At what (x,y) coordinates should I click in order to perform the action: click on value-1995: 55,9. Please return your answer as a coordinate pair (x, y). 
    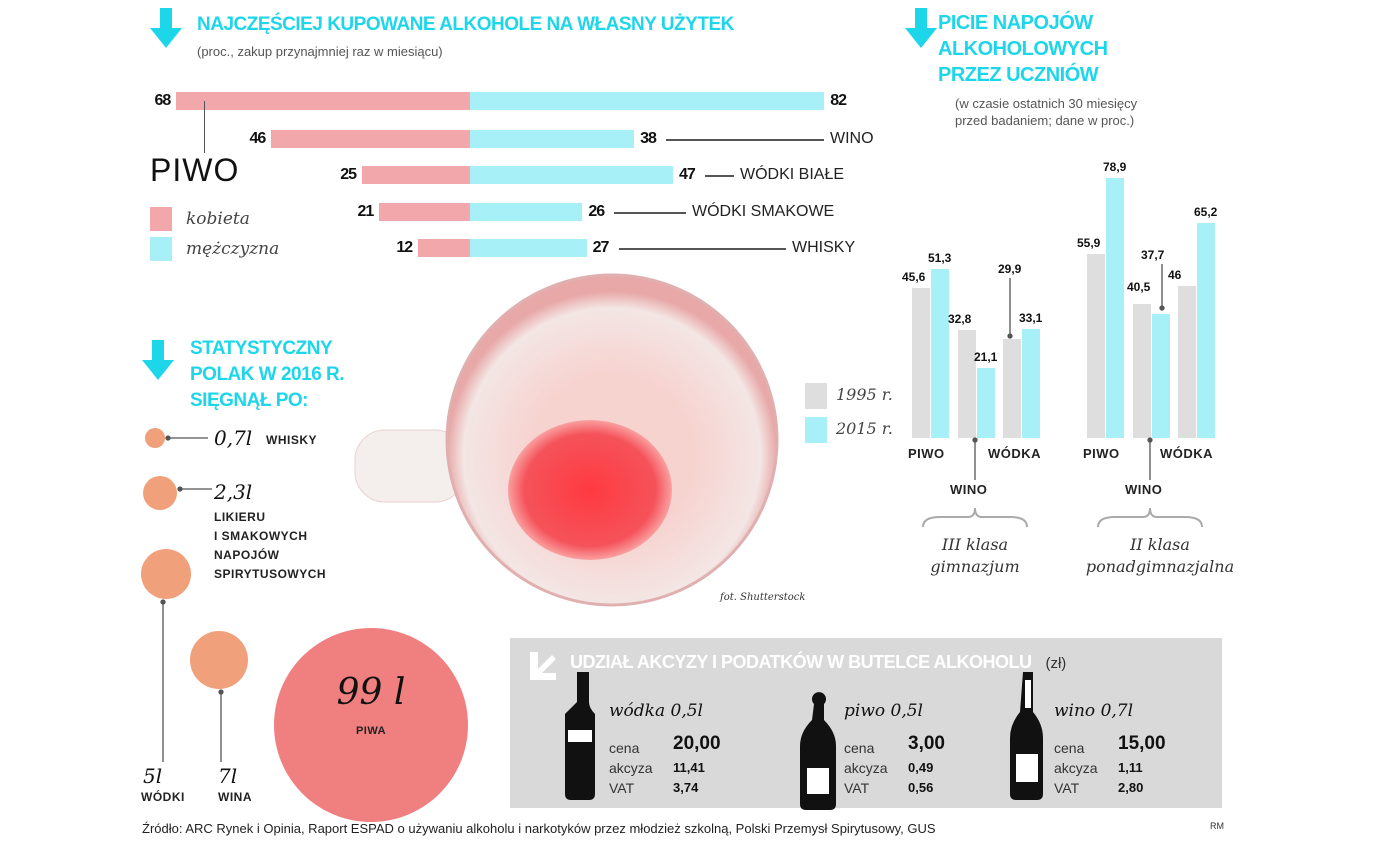
    Looking at the image, I should click on (1089, 242).